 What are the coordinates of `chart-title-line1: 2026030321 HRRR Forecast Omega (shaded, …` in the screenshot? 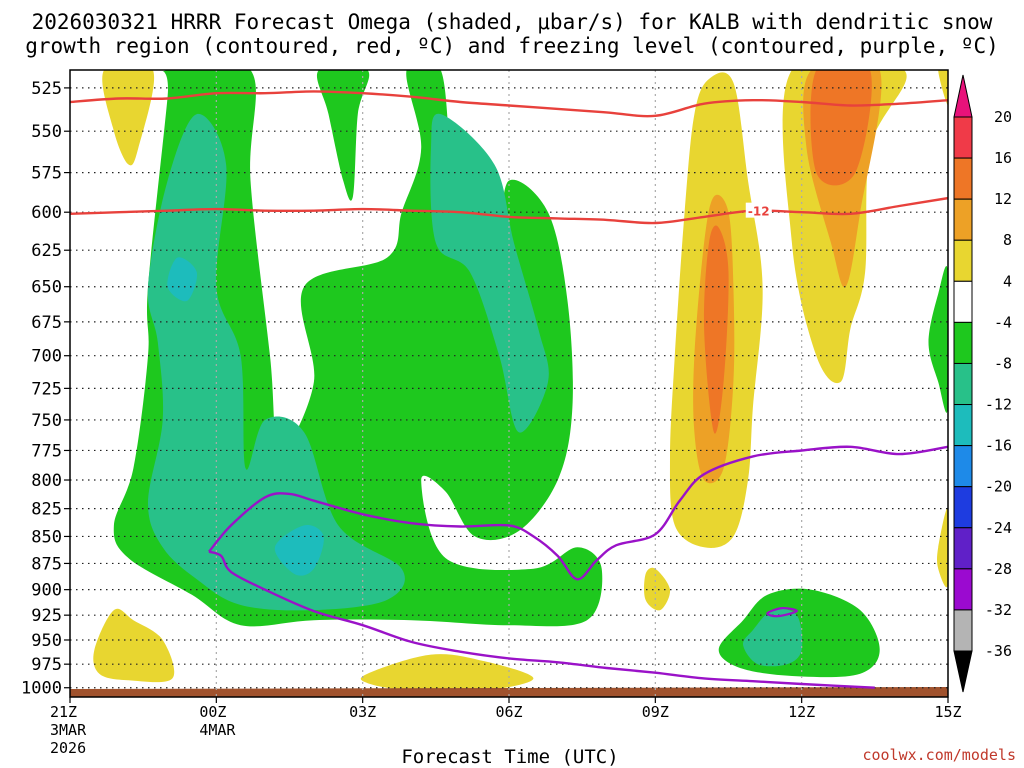 It's located at (512, 22).